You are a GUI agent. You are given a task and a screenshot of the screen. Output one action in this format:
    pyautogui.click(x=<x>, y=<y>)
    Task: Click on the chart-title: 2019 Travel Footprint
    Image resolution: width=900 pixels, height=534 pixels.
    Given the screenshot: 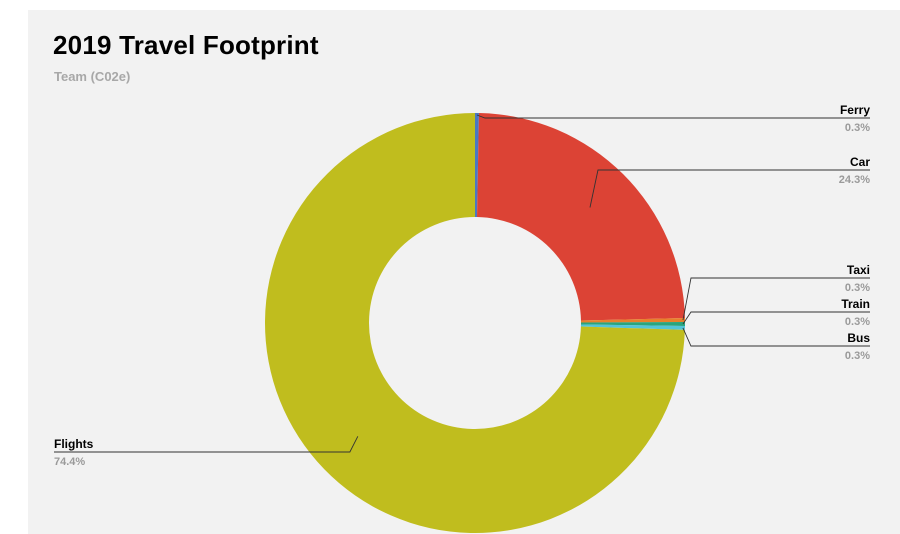 What is the action you would take?
    pyautogui.click(x=186, y=45)
    